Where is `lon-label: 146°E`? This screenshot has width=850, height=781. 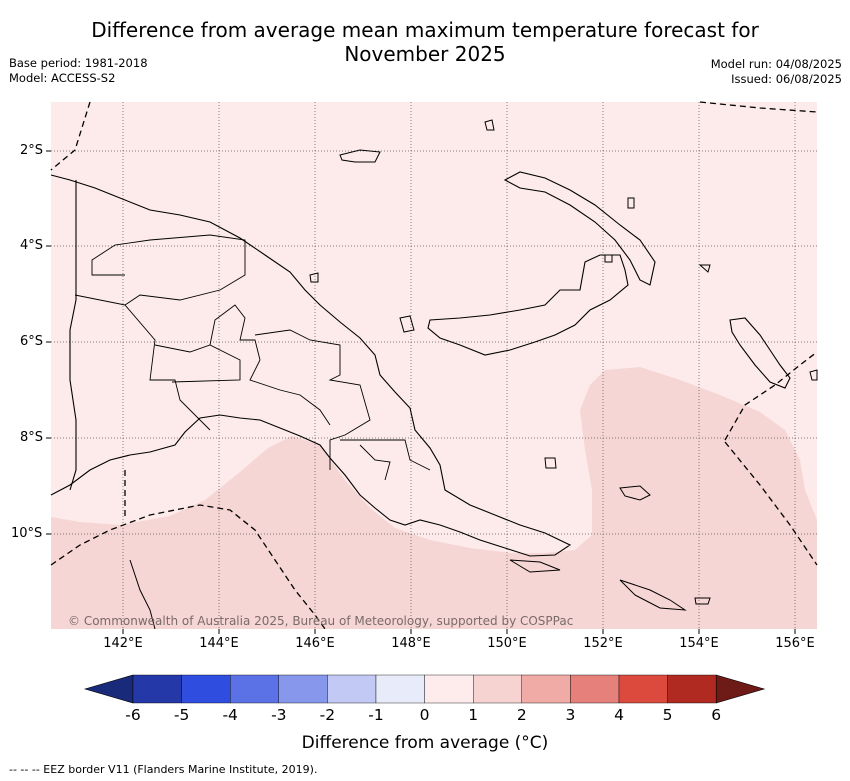
lon-label: 146°E is located at coordinates (315, 643).